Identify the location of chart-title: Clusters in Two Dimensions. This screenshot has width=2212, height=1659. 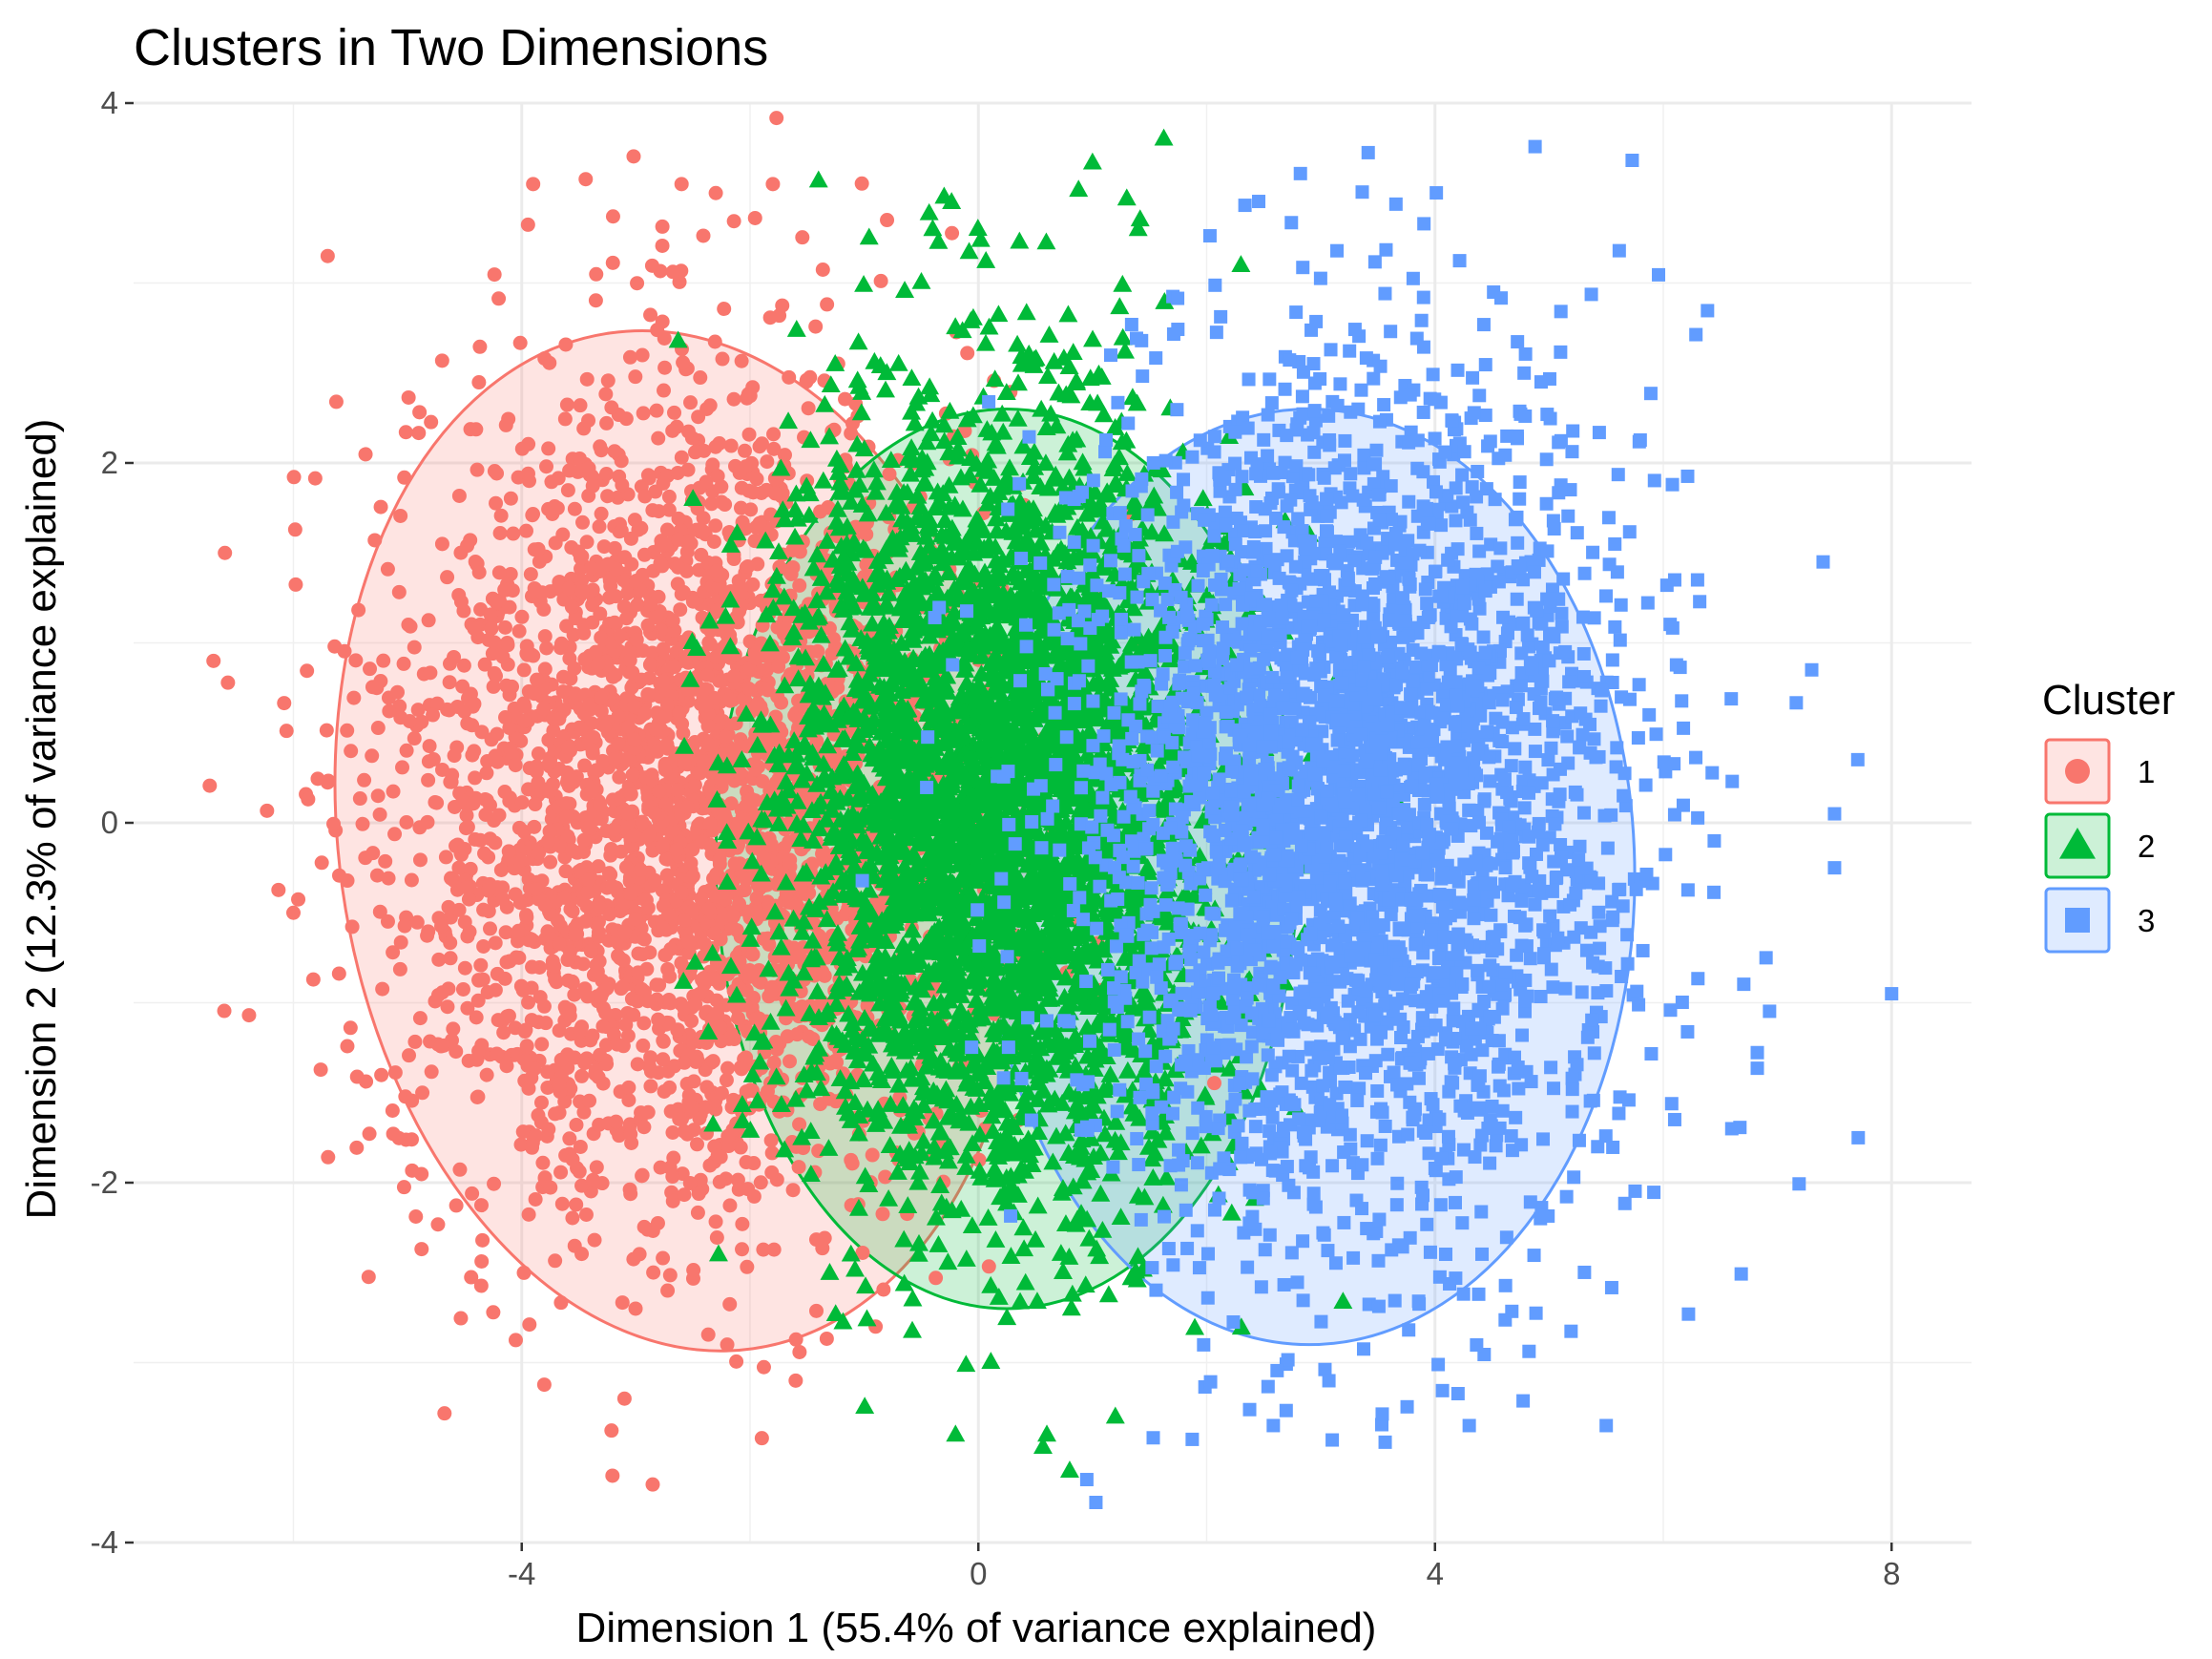
(451, 48).